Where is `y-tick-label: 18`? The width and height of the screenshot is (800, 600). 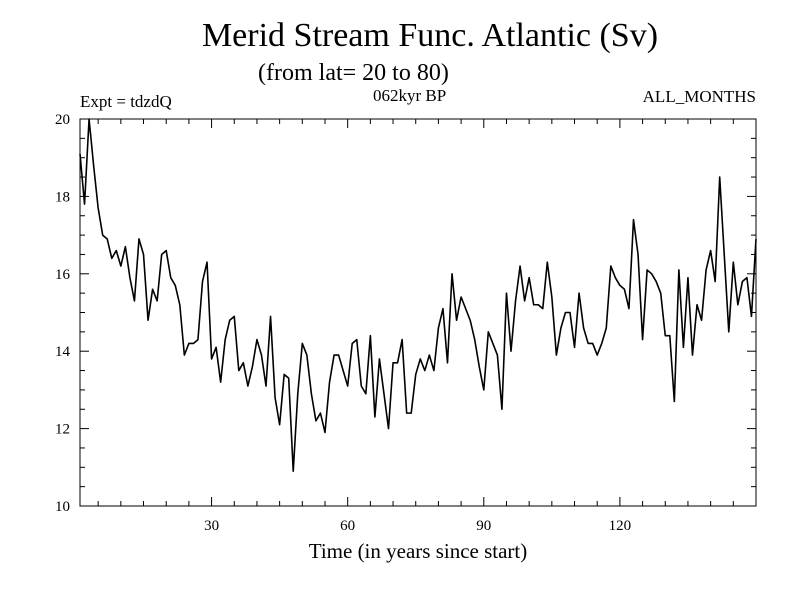
y-tick-label: 18 is located at coordinates (62, 197).